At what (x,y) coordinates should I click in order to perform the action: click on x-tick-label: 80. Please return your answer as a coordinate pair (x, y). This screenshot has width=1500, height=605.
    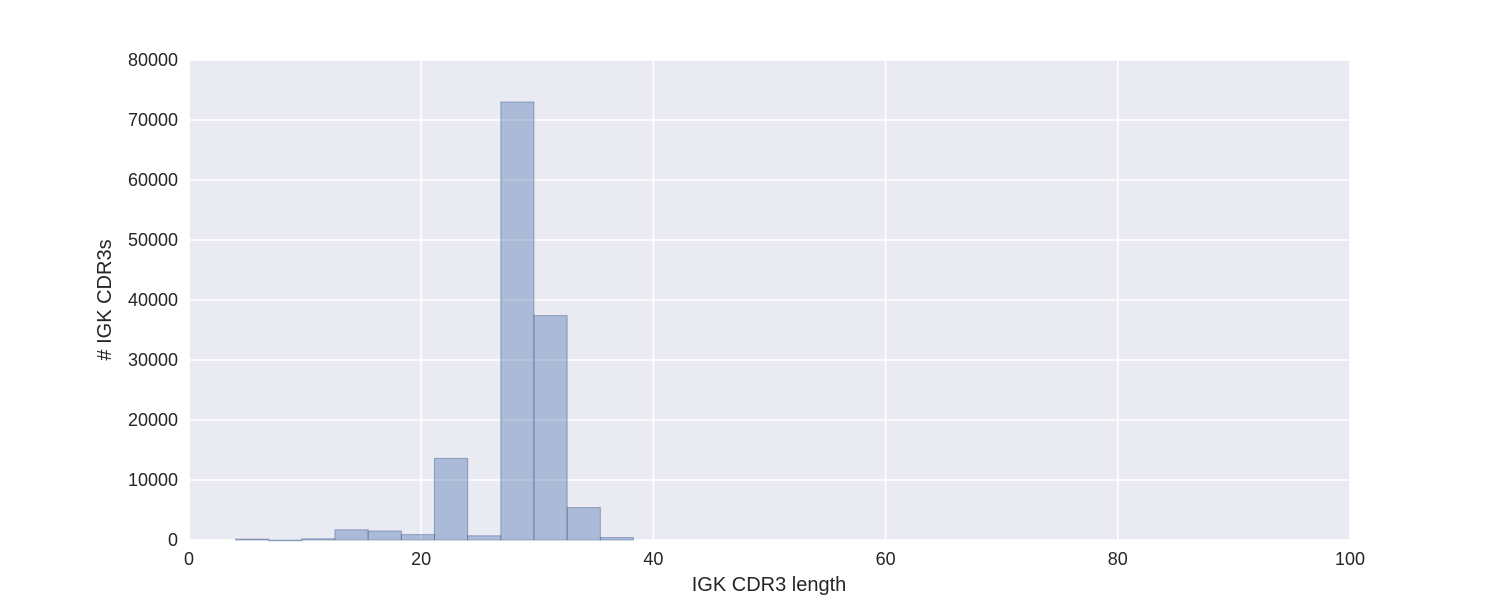
    Looking at the image, I should click on (1118, 559).